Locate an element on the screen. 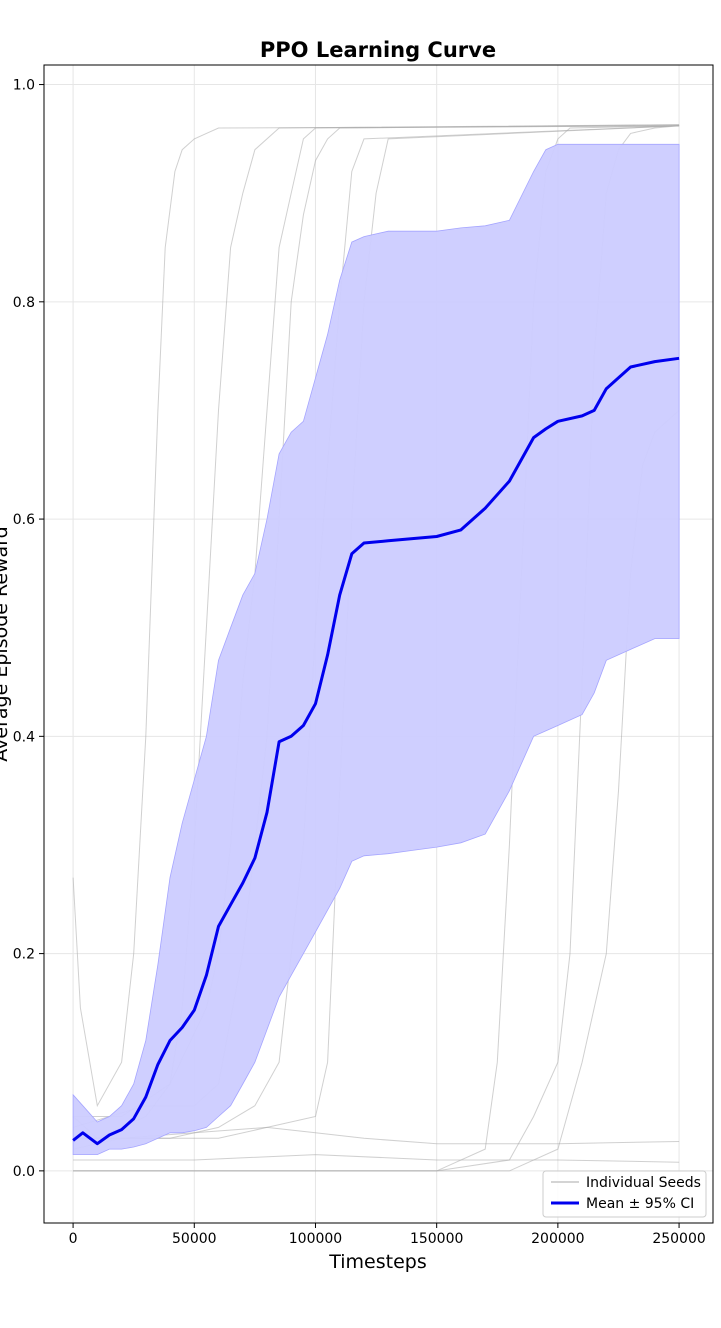 This screenshot has height=1328, width=721. y-tick-label: 0.8 is located at coordinates (24, 303).